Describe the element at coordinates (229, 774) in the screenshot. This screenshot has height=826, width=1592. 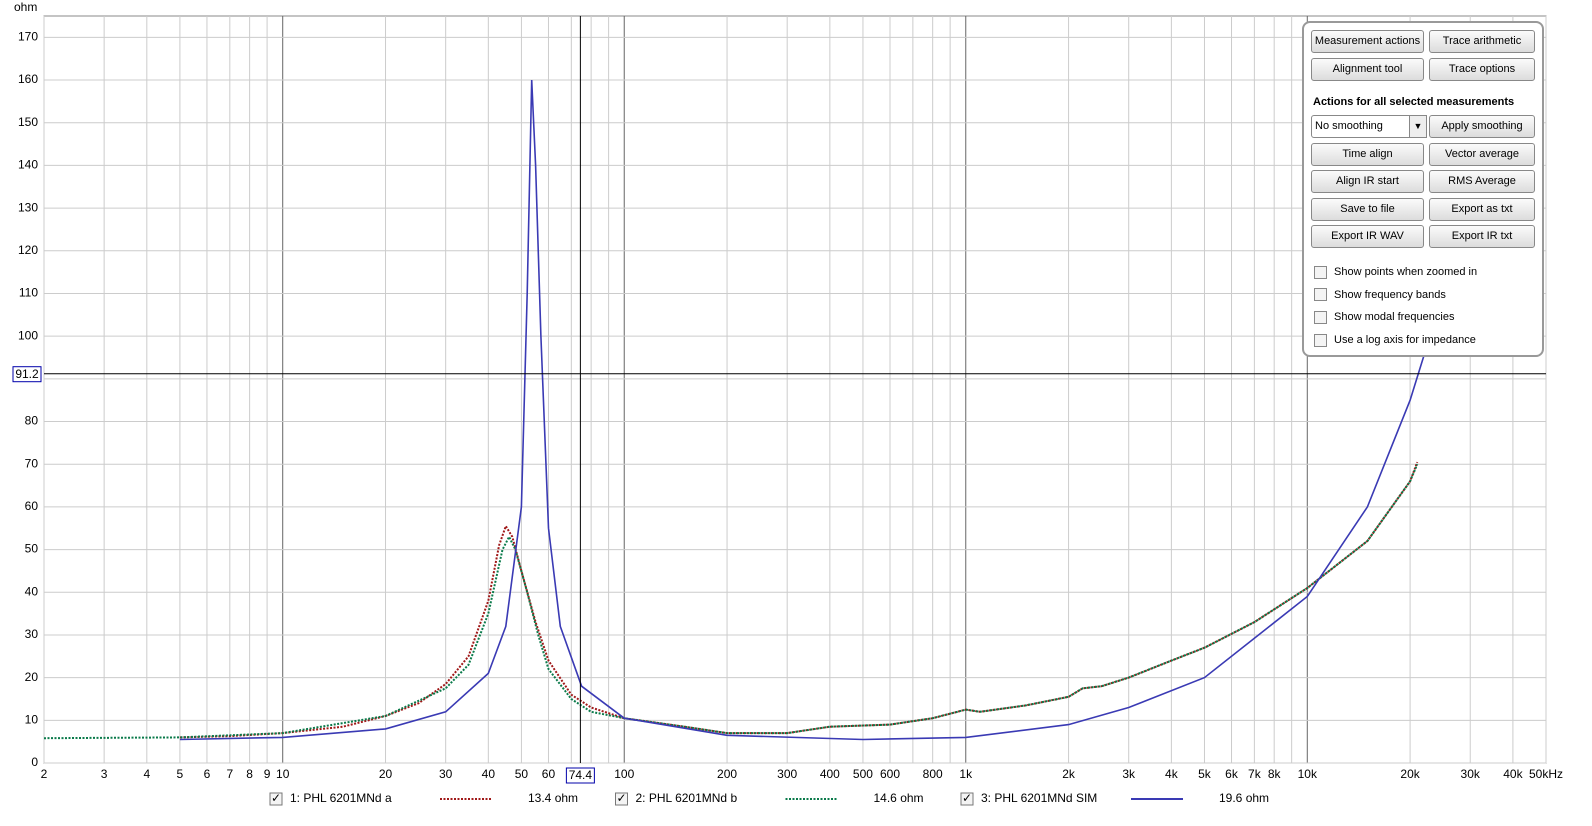
I see `x-tick-label: 7` at that location.